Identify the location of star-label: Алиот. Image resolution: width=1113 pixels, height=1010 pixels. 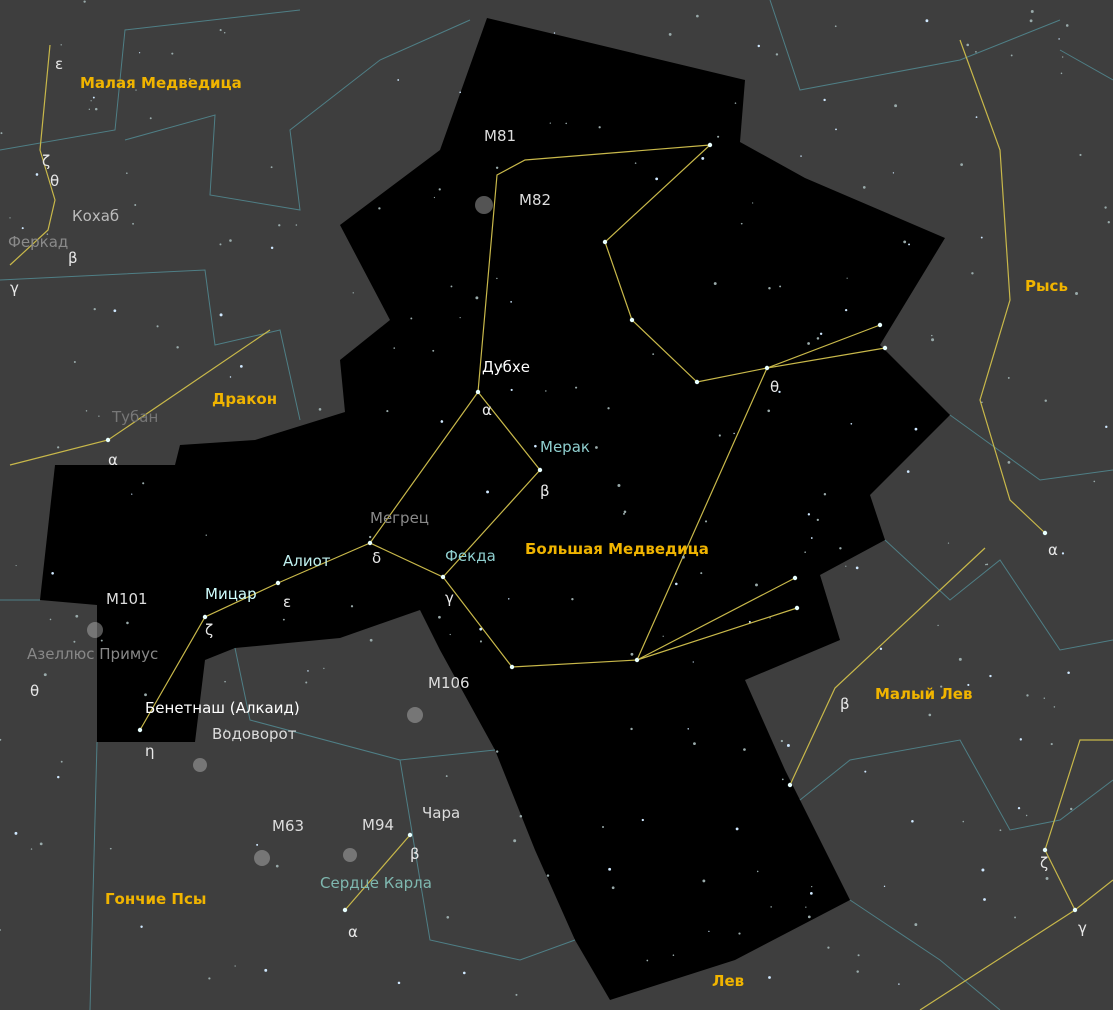
(307, 561).